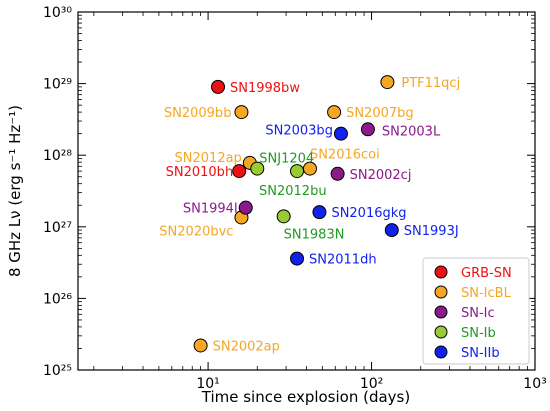 This screenshot has height=411, width=550. I want to click on point-label-sn2016gkg: SN2016gkg, so click(368, 213).